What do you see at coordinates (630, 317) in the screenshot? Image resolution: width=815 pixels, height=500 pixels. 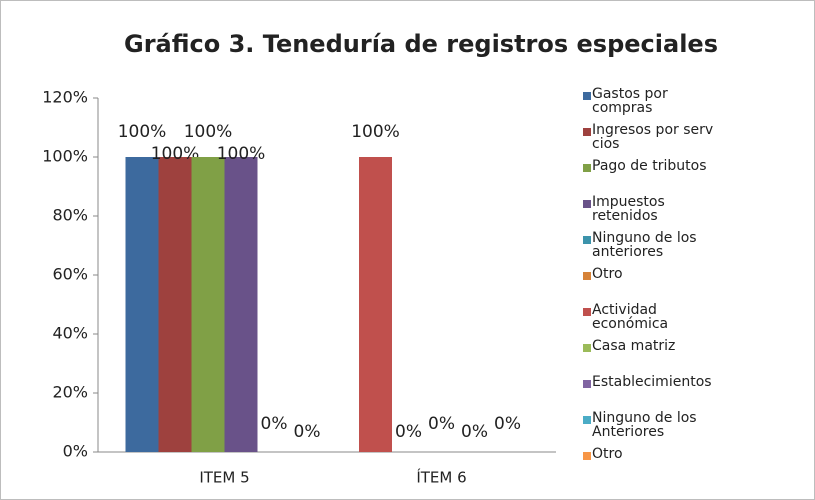 I see `legend-label: Actividad económica` at bounding box center [630, 317].